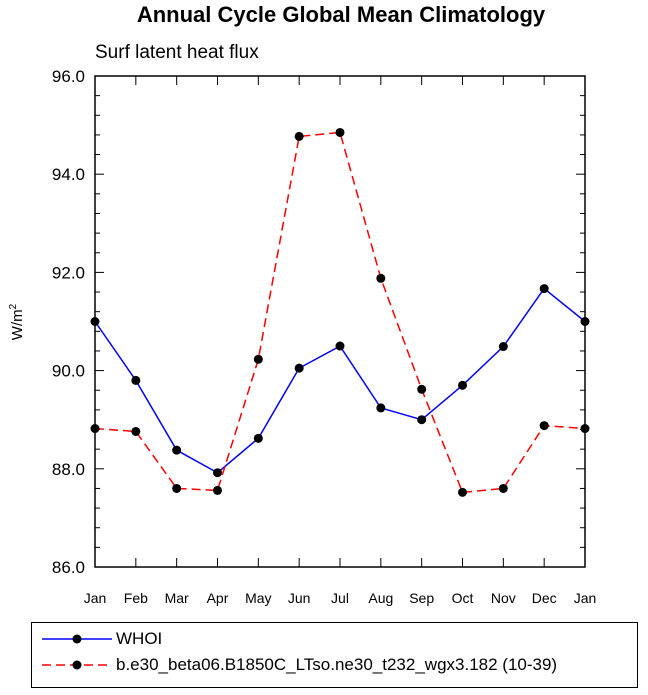  Describe the element at coordinates (421, 598) in the screenshot. I see `x-tick-label: Sep` at that location.